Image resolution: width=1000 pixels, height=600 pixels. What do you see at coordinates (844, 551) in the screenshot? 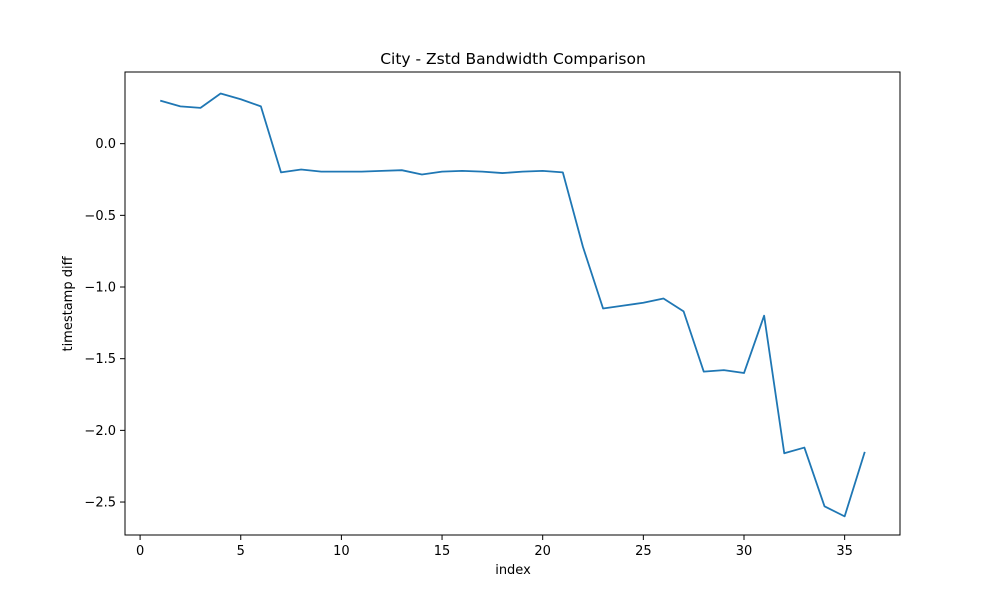
I see `x-tick-label: 35` at bounding box center [844, 551].